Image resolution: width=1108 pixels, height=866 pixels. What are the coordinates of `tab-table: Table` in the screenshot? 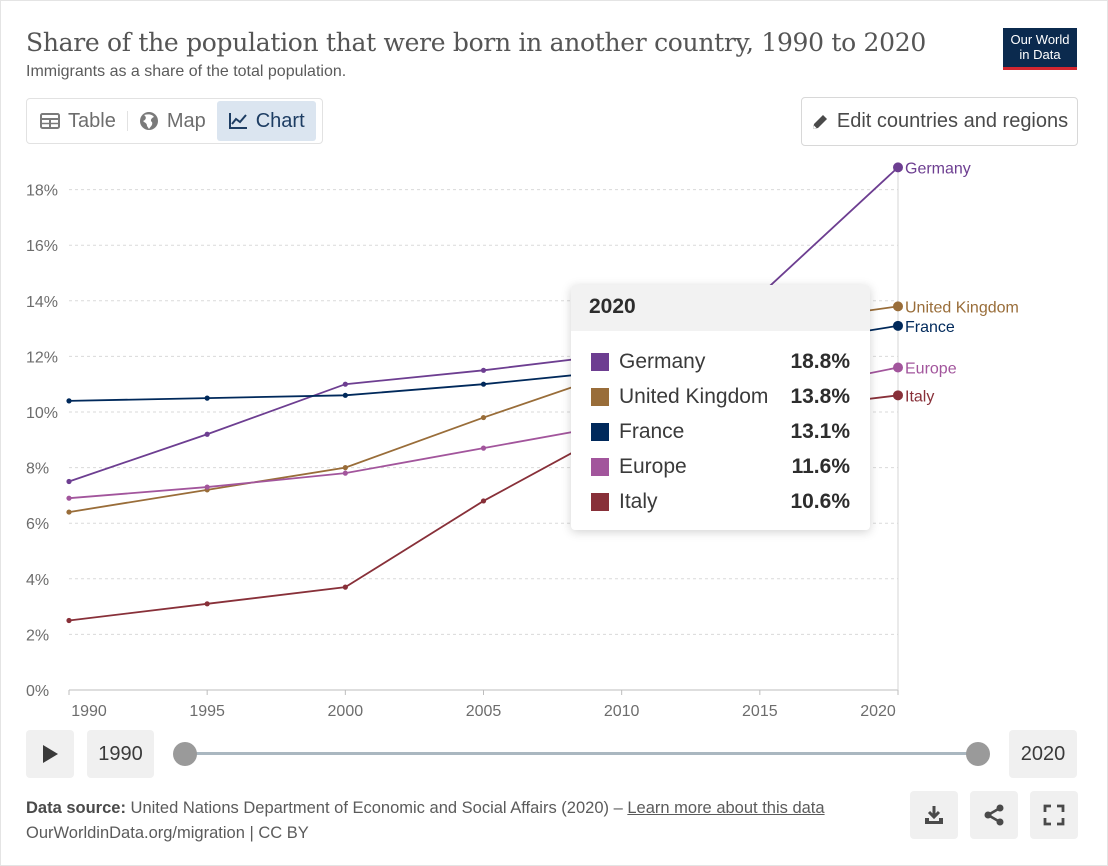 It's located at (78, 121).